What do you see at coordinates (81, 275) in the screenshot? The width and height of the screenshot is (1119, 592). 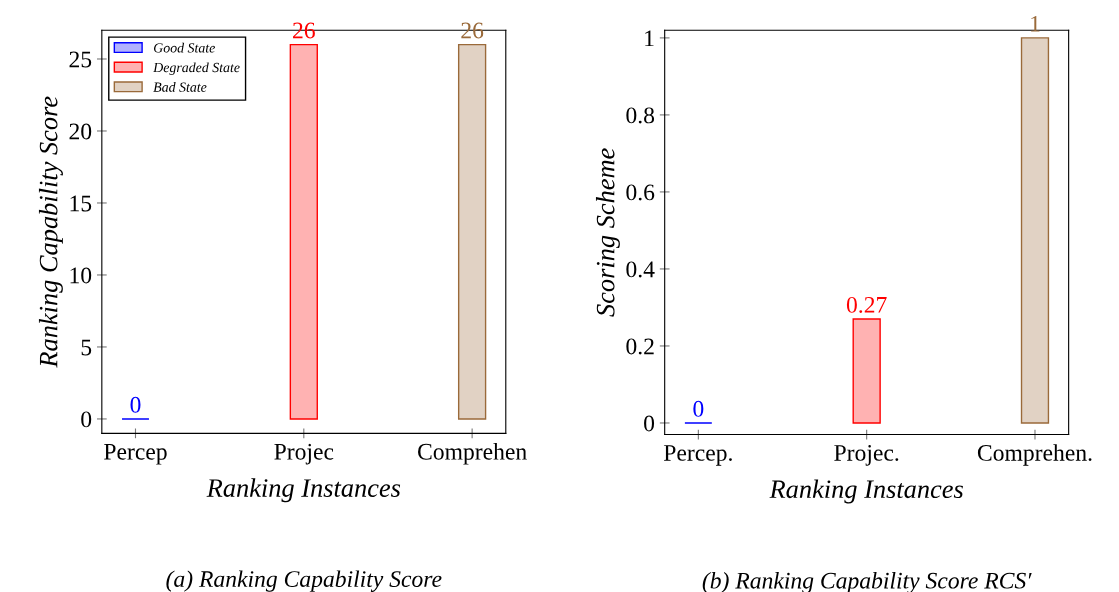 I see `y-tick-label: 10` at bounding box center [81, 275].